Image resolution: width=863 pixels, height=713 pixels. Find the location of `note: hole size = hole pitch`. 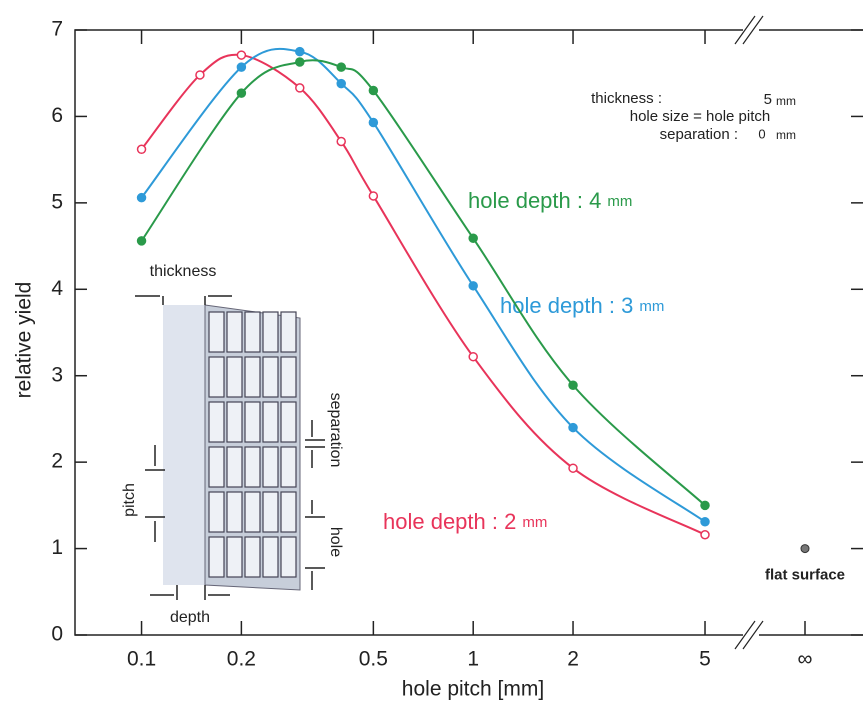

note: hole size = hole pitch is located at coordinates (700, 116).